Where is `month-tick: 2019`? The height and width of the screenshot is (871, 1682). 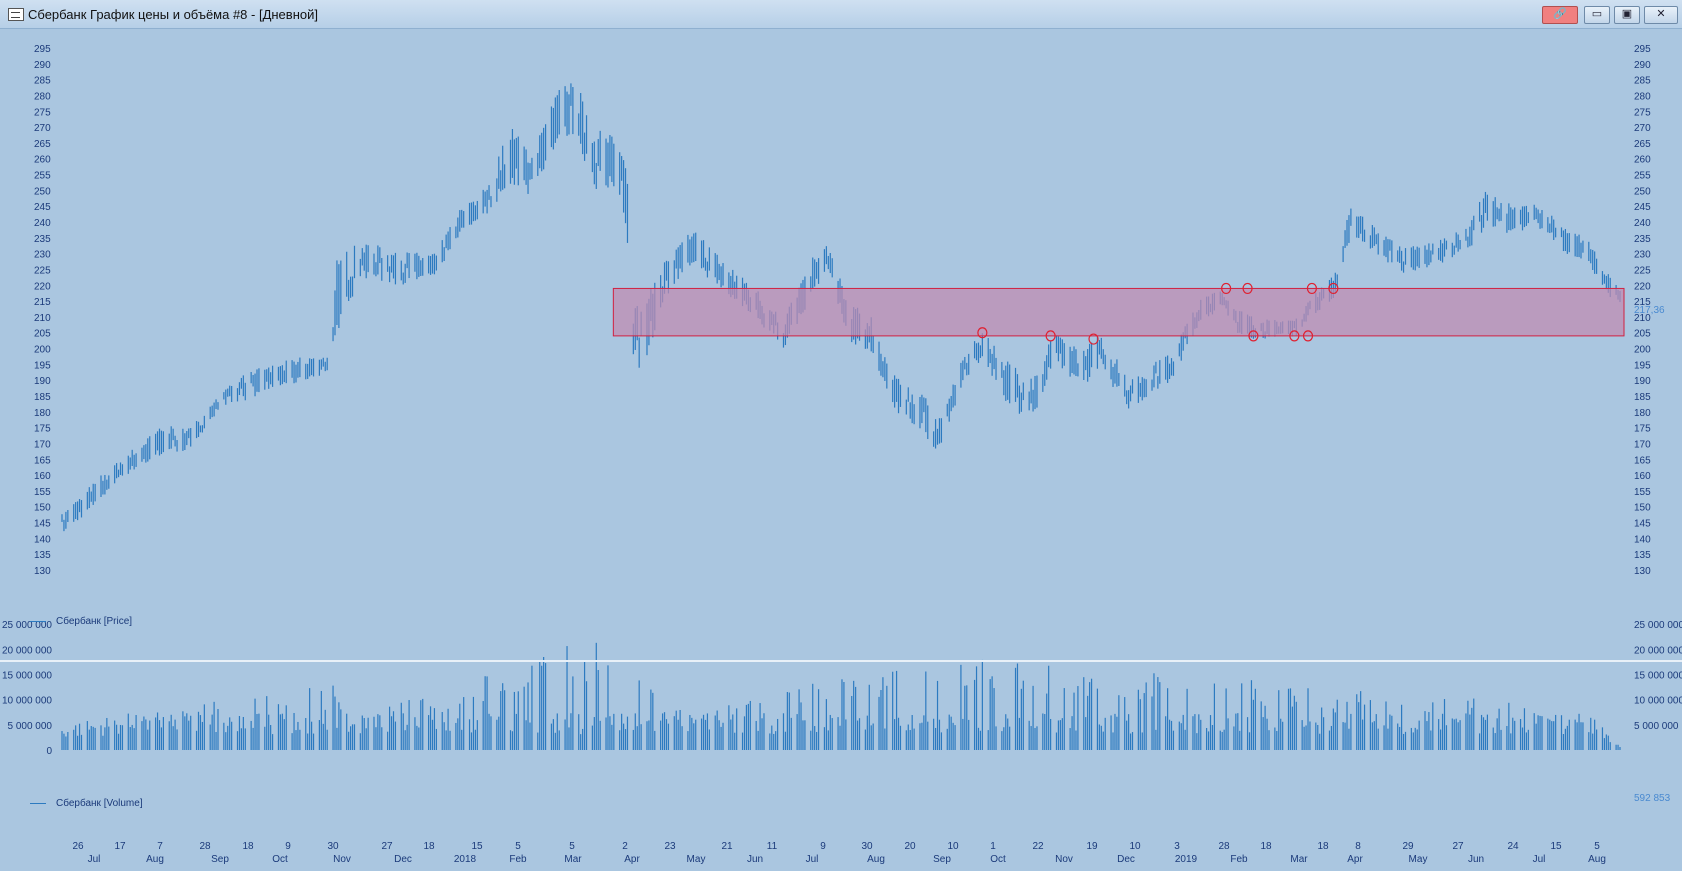 month-tick: 2019 is located at coordinates (1186, 859).